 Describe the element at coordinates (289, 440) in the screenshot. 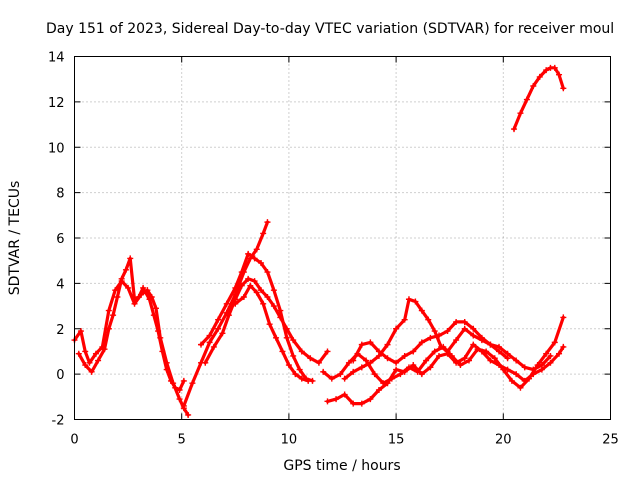

I see `x-tick-label: 10` at that location.